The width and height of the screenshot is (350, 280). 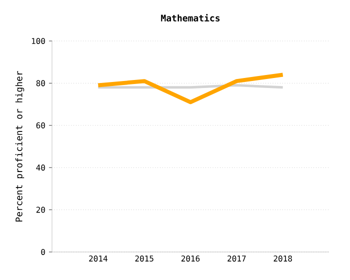 What do you see at coordinates (19, 146) in the screenshot?
I see `y-axis-title: Percent proficient or higher` at bounding box center [19, 146].